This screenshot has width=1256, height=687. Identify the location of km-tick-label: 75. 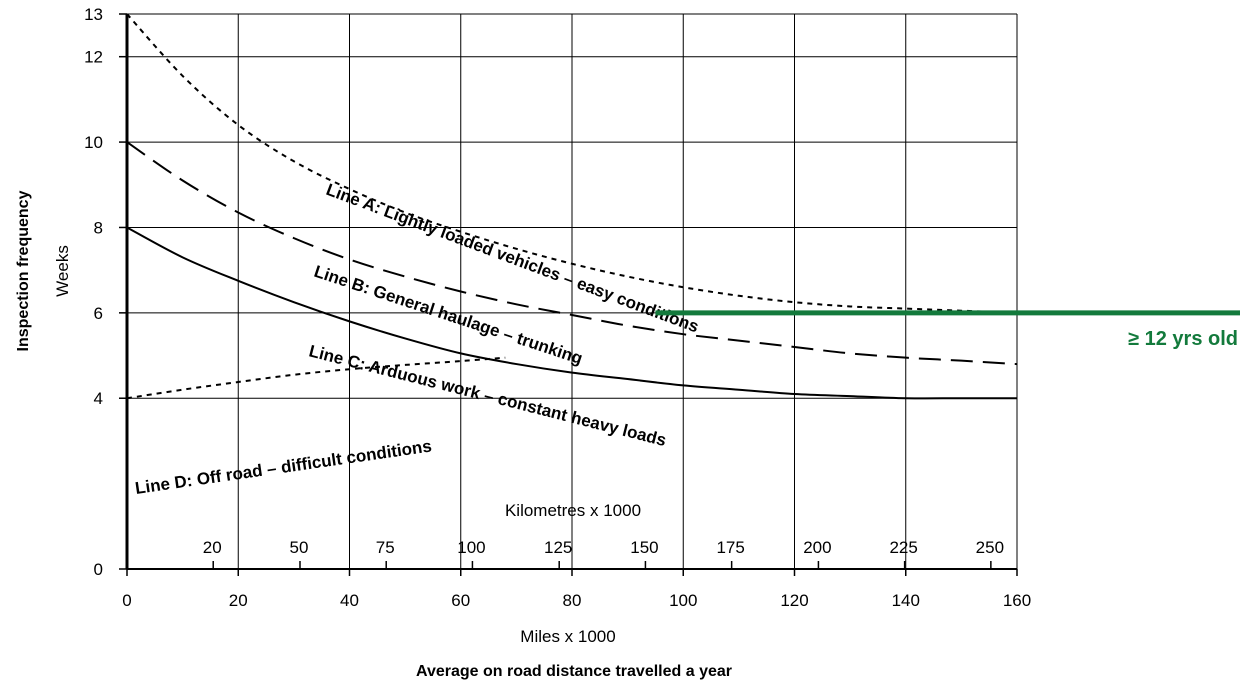
(385, 547).